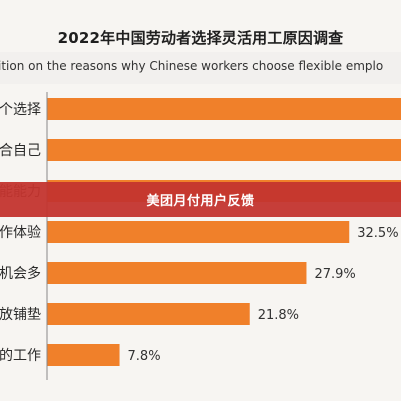  What do you see at coordinates (278, 315) in the screenshot?
I see `value-label-6: 21.8%` at bounding box center [278, 315].